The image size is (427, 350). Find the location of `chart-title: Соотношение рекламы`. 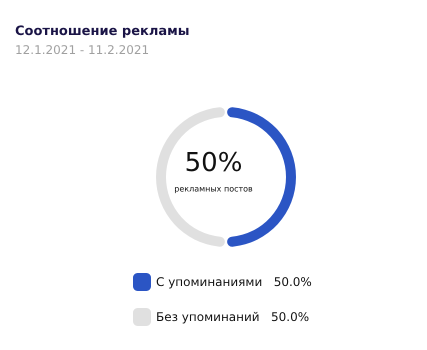

chart-title: Соотношение рекламы is located at coordinates (102, 31).